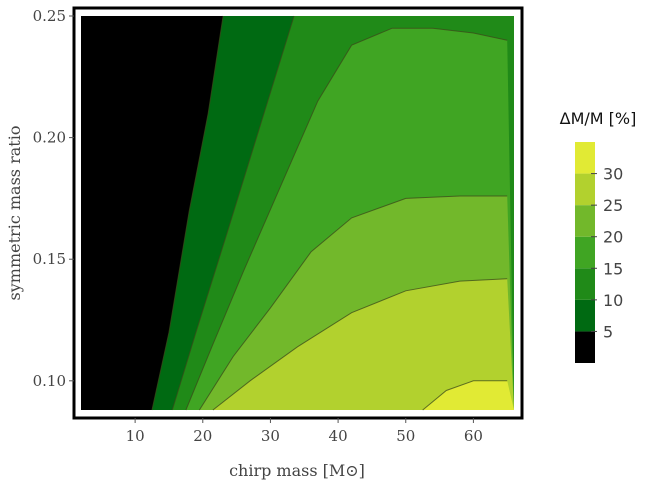 The image size is (649, 487). I want to click on y-tick-label-2: 0.20, so click(49, 138).